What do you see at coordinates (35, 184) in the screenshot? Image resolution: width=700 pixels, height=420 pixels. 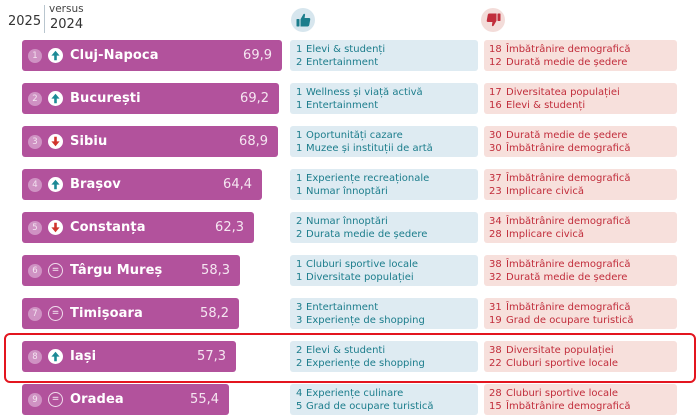 I see `rank-badge: 4` at bounding box center [35, 184].